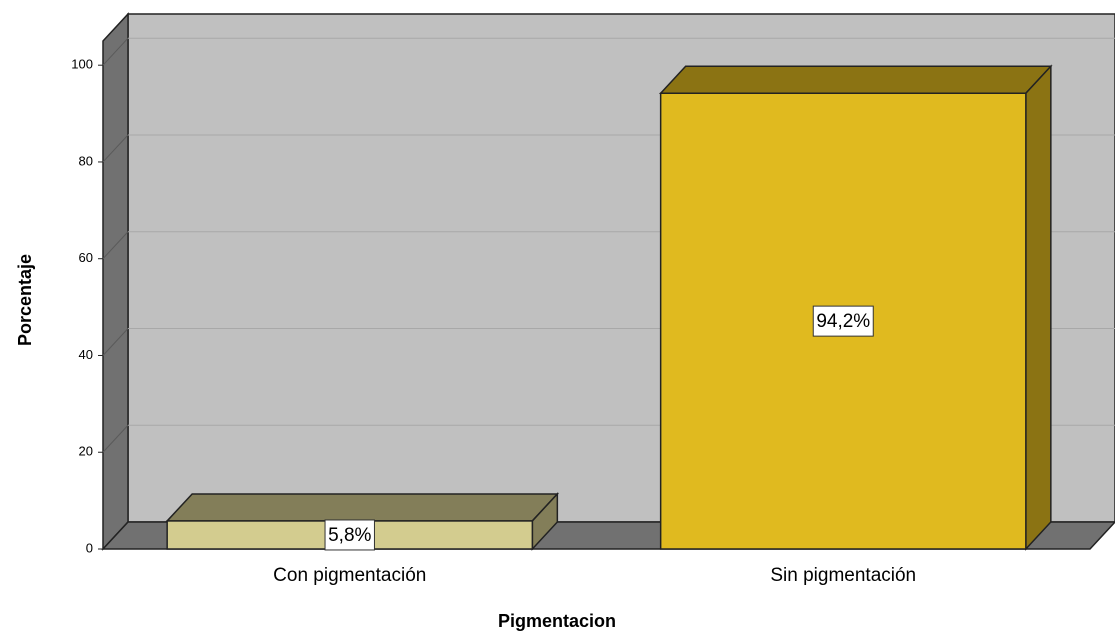  Describe the element at coordinates (86, 160) in the screenshot. I see `y-tick-label: 80` at that location.